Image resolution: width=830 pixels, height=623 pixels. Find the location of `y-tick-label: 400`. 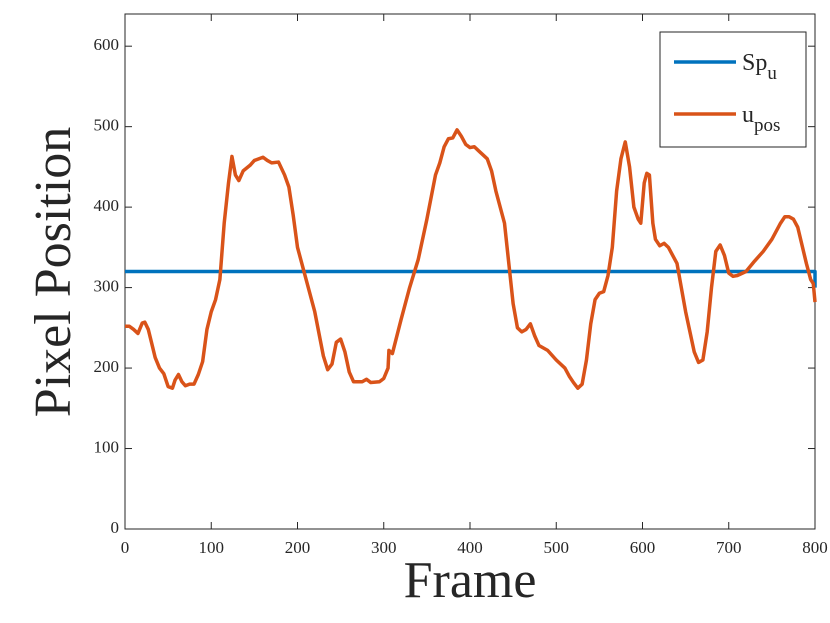

y-tick-label: 400 is located at coordinates (107, 205).